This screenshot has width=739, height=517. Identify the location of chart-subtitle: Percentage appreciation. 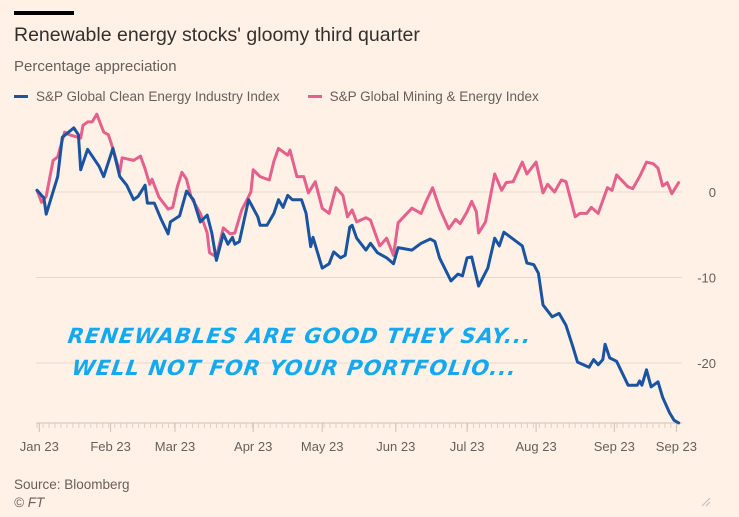
(95, 66).